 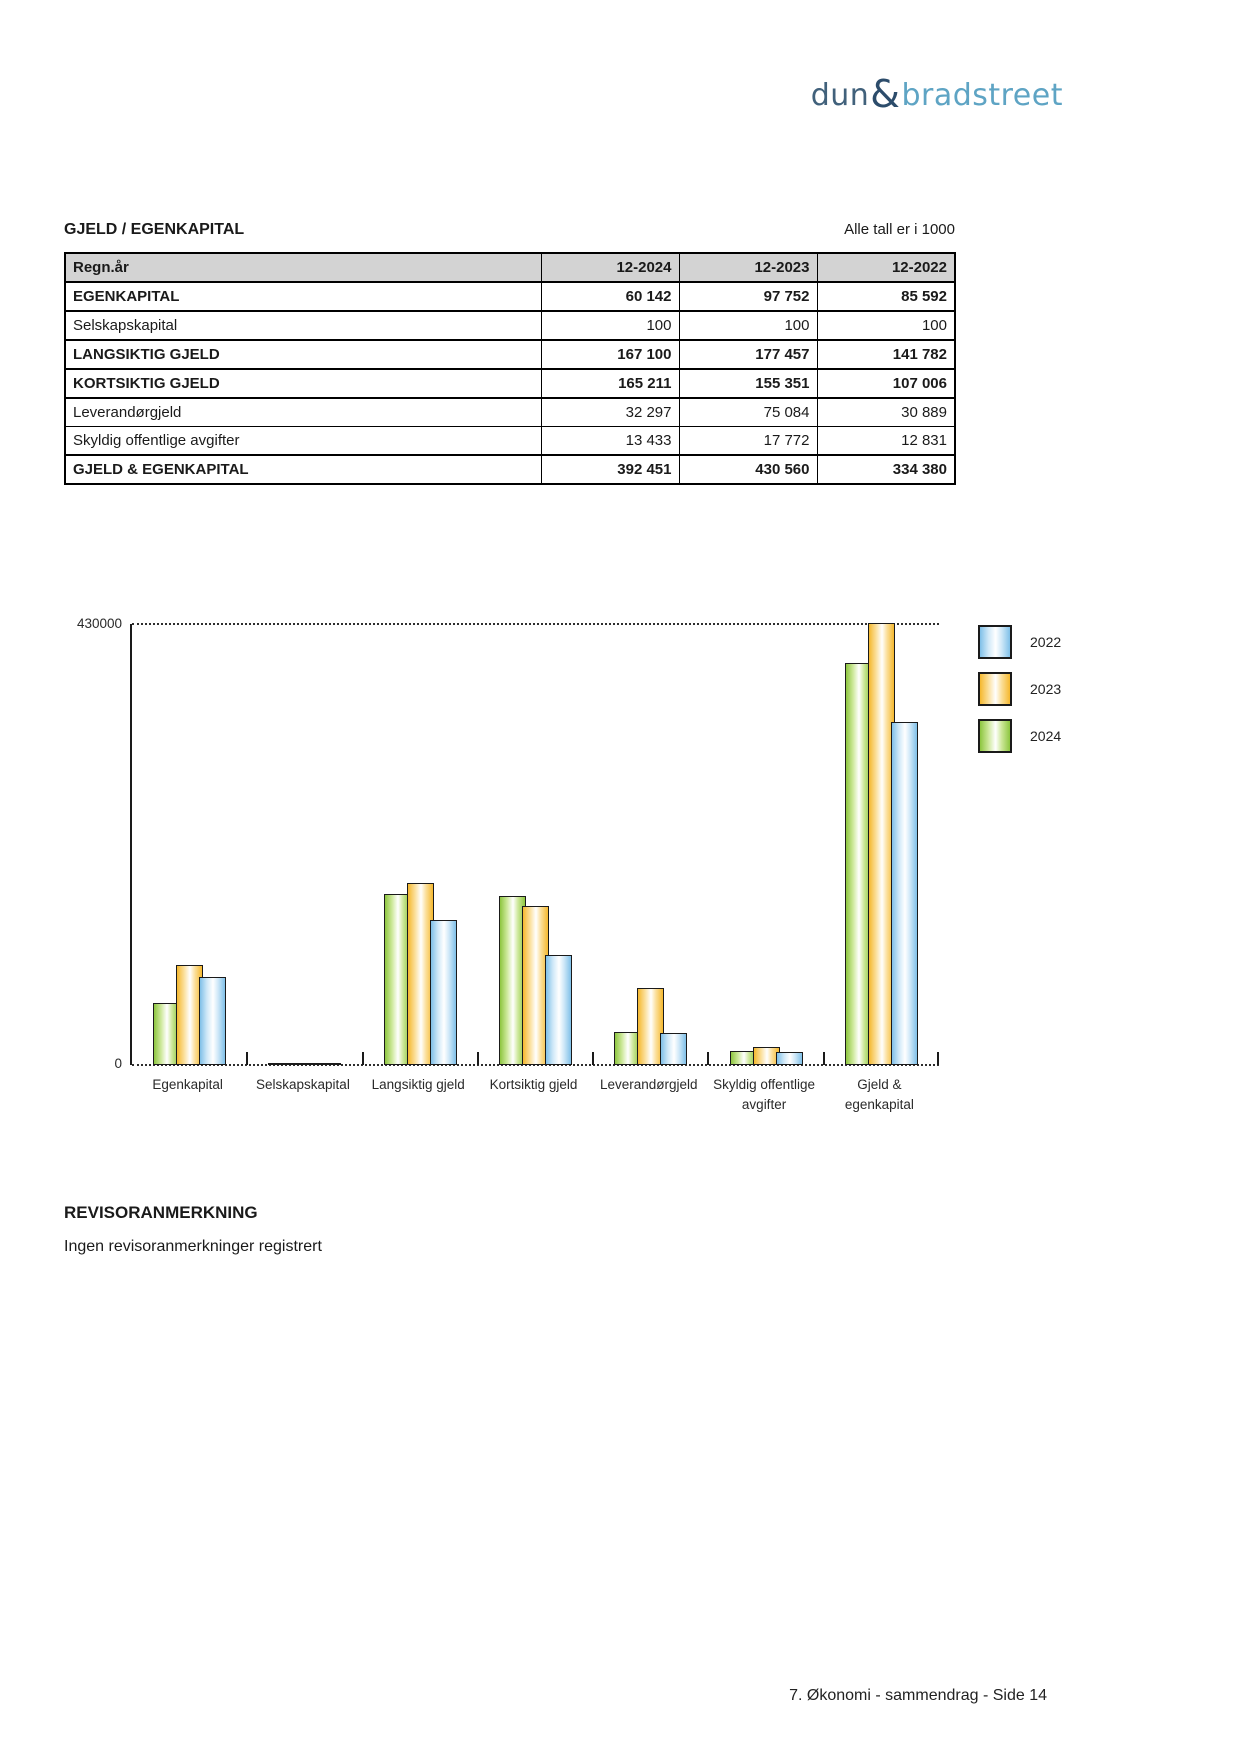 I want to click on cell-value: 155 351, so click(x=748, y=383).